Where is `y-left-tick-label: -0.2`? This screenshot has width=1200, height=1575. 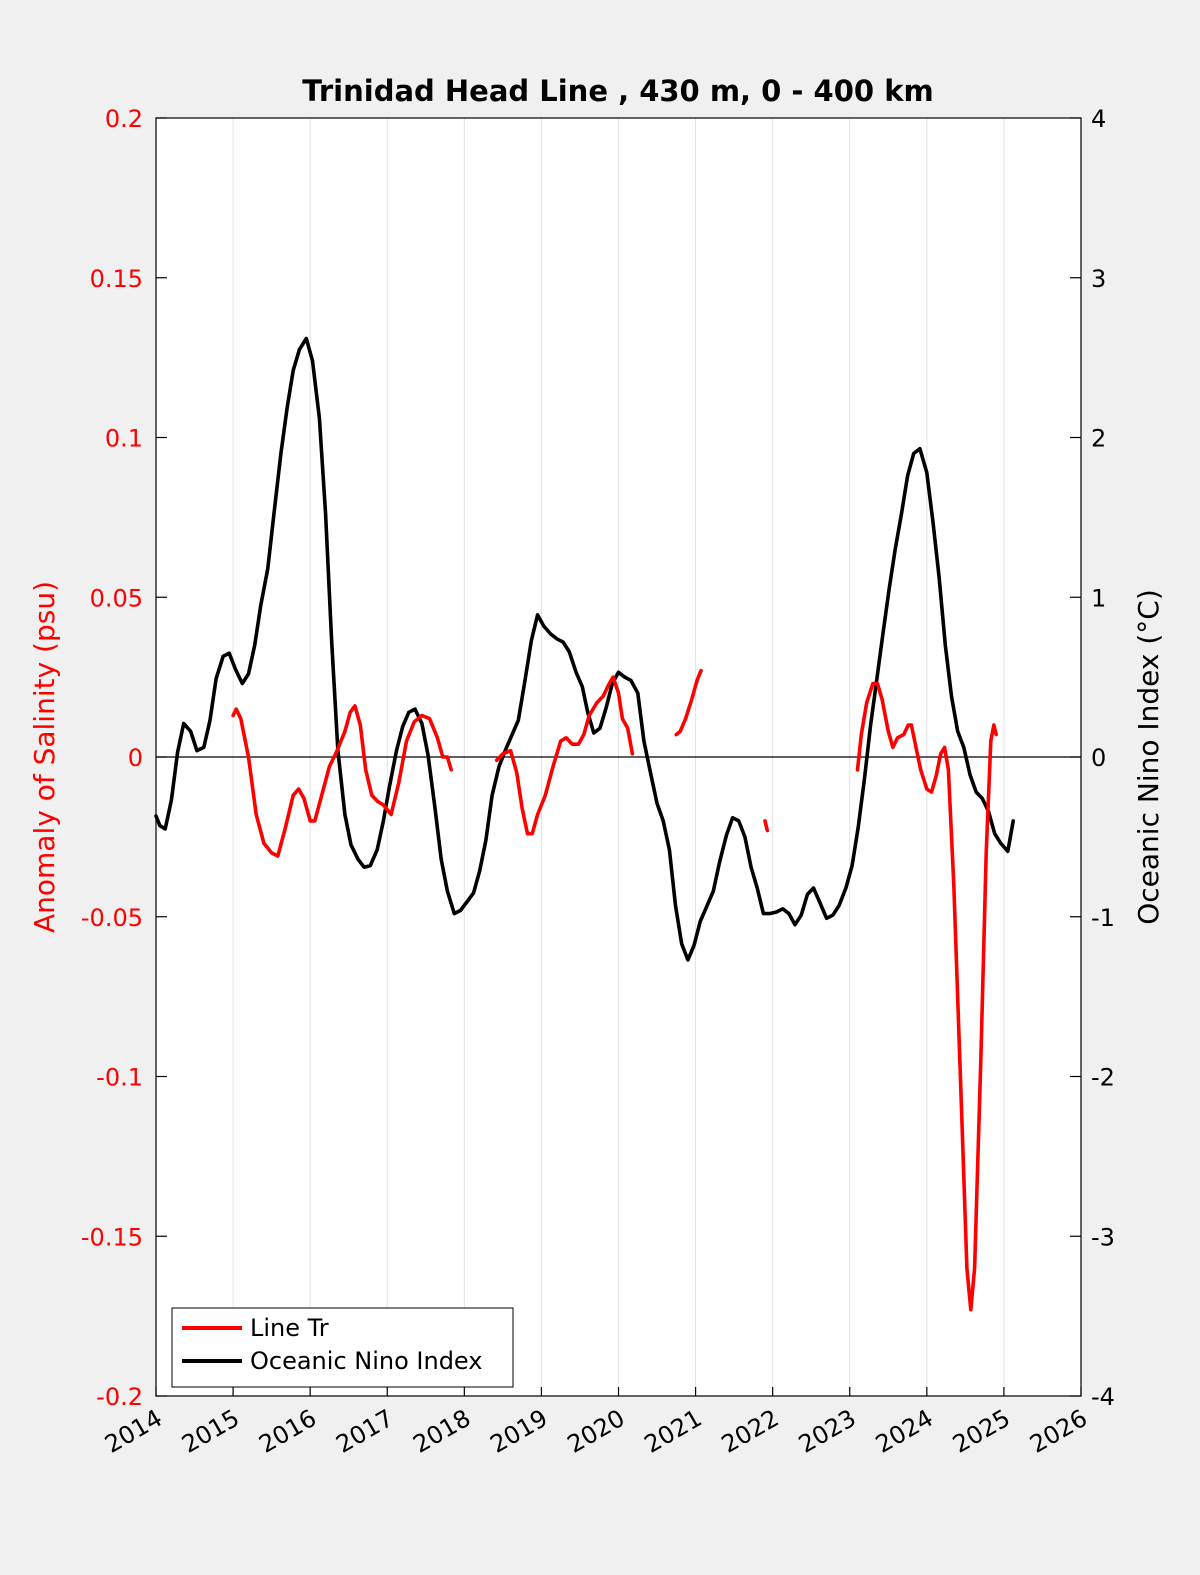
y-left-tick-label: -0.2 is located at coordinates (119, 1397).